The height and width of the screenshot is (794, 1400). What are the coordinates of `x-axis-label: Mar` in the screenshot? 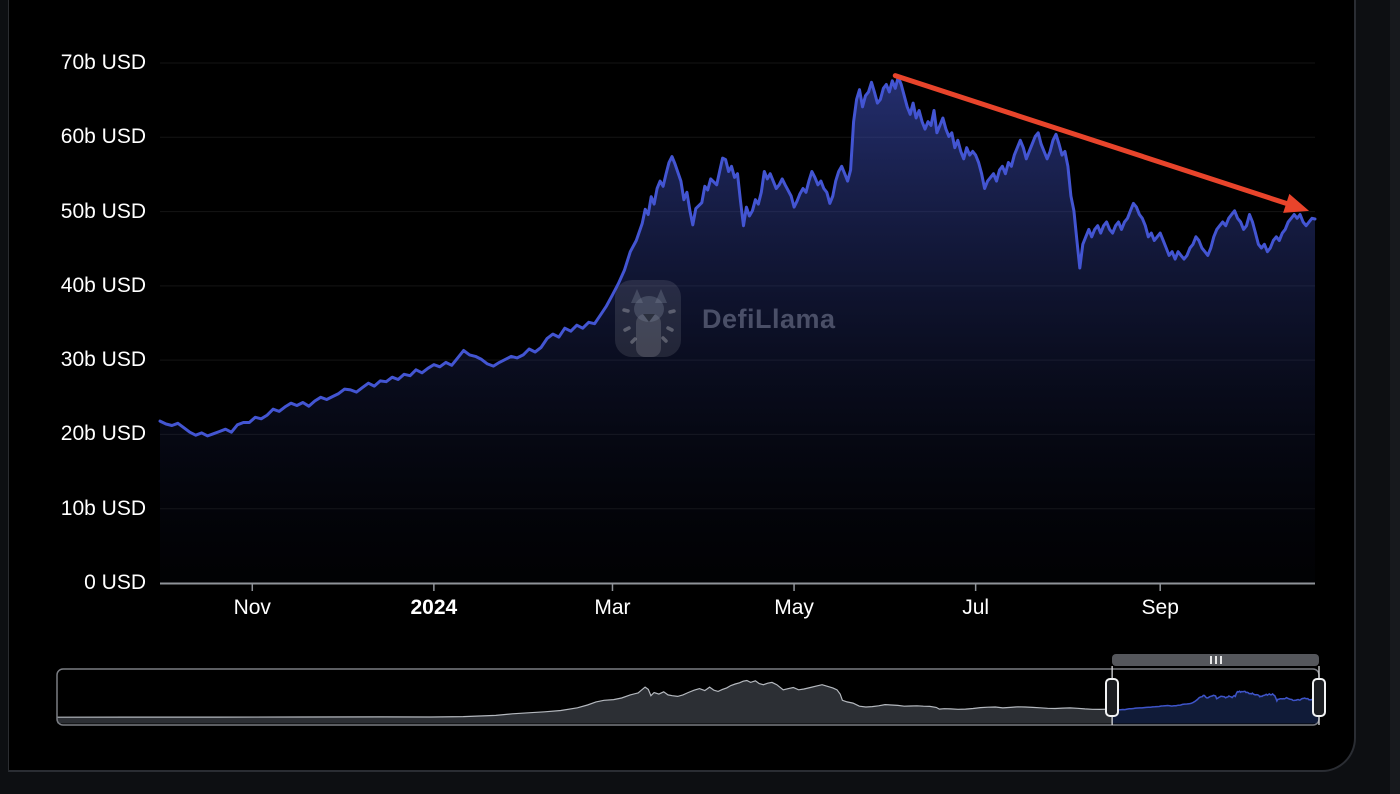 It's located at (612, 607).